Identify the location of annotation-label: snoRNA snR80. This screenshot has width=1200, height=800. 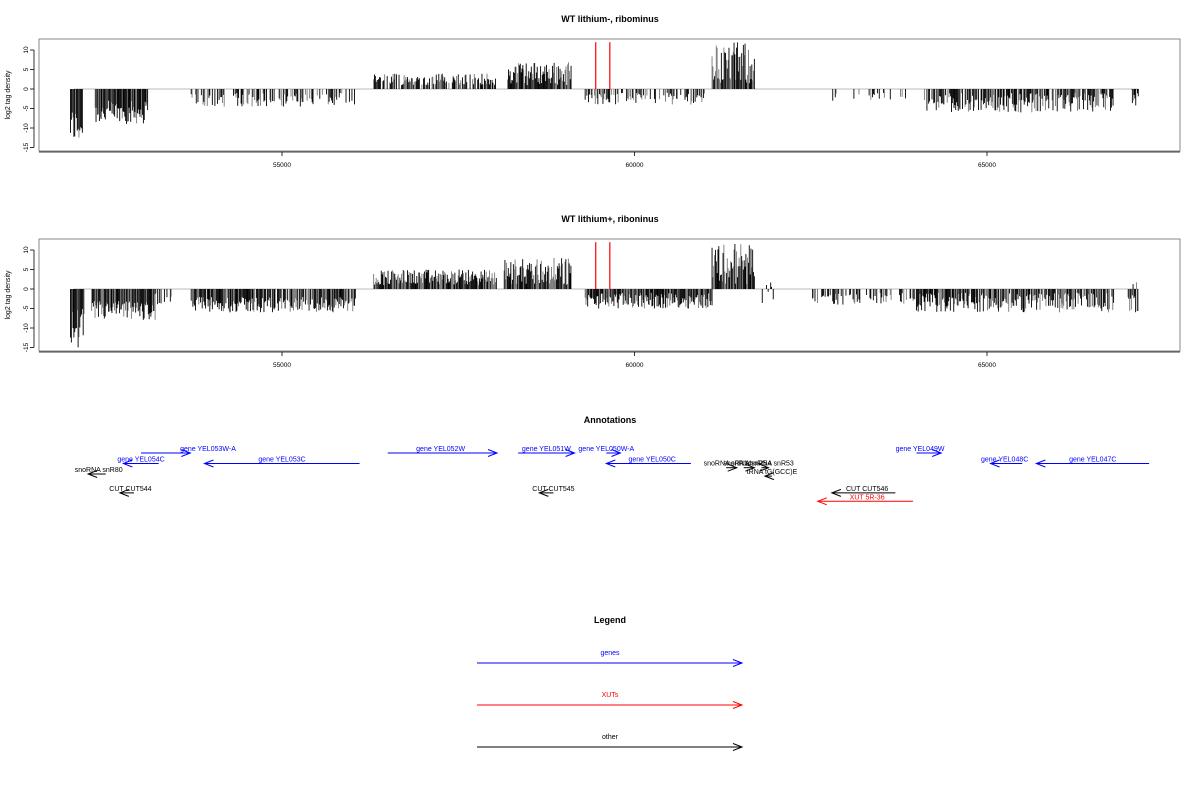
(99, 470).